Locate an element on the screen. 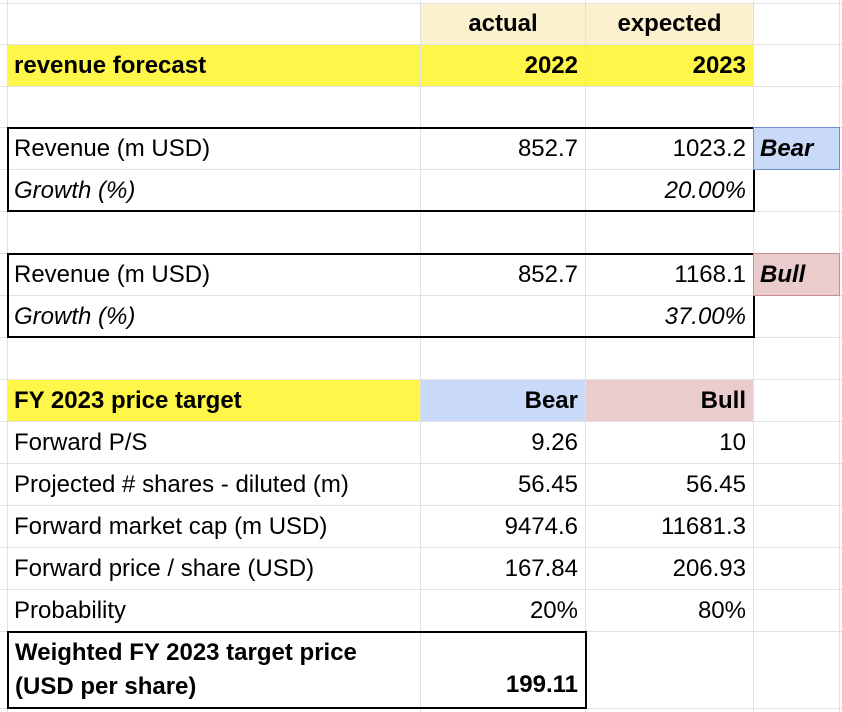 The height and width of the screenshot is (712, 842). bear-growth-label: Growth (%) is located at coordinates (75, 190).